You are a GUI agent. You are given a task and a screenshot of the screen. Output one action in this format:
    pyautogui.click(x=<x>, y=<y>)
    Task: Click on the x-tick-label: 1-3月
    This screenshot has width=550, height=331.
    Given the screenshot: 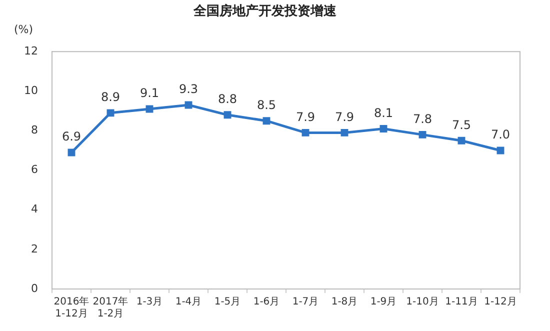 What is the action you would take?
    pyautogui.click(x=149, y=302)
    